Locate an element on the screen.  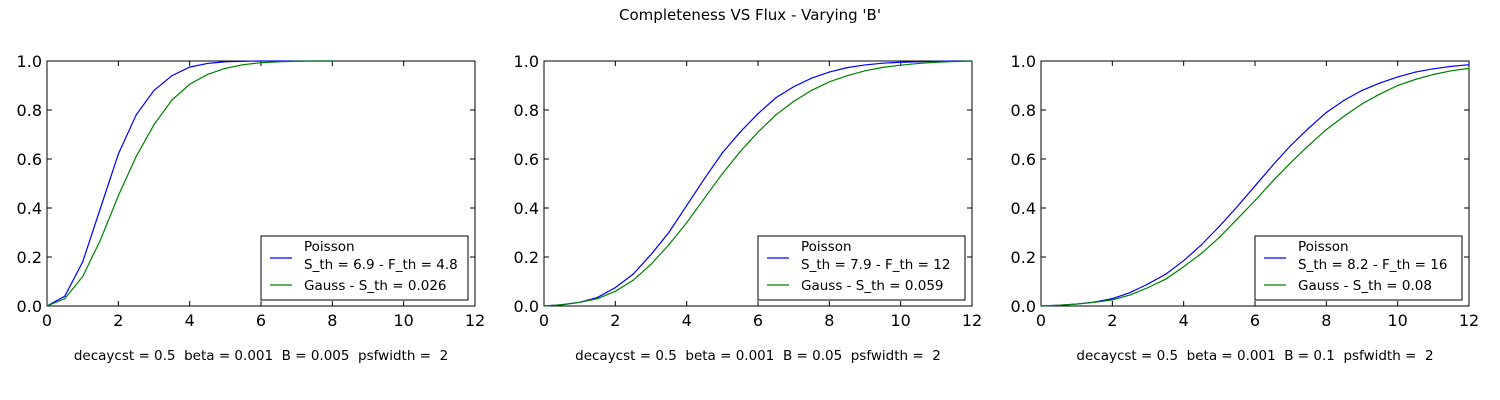
x-tick-label: 6 is located at coordinates (1255, 320).